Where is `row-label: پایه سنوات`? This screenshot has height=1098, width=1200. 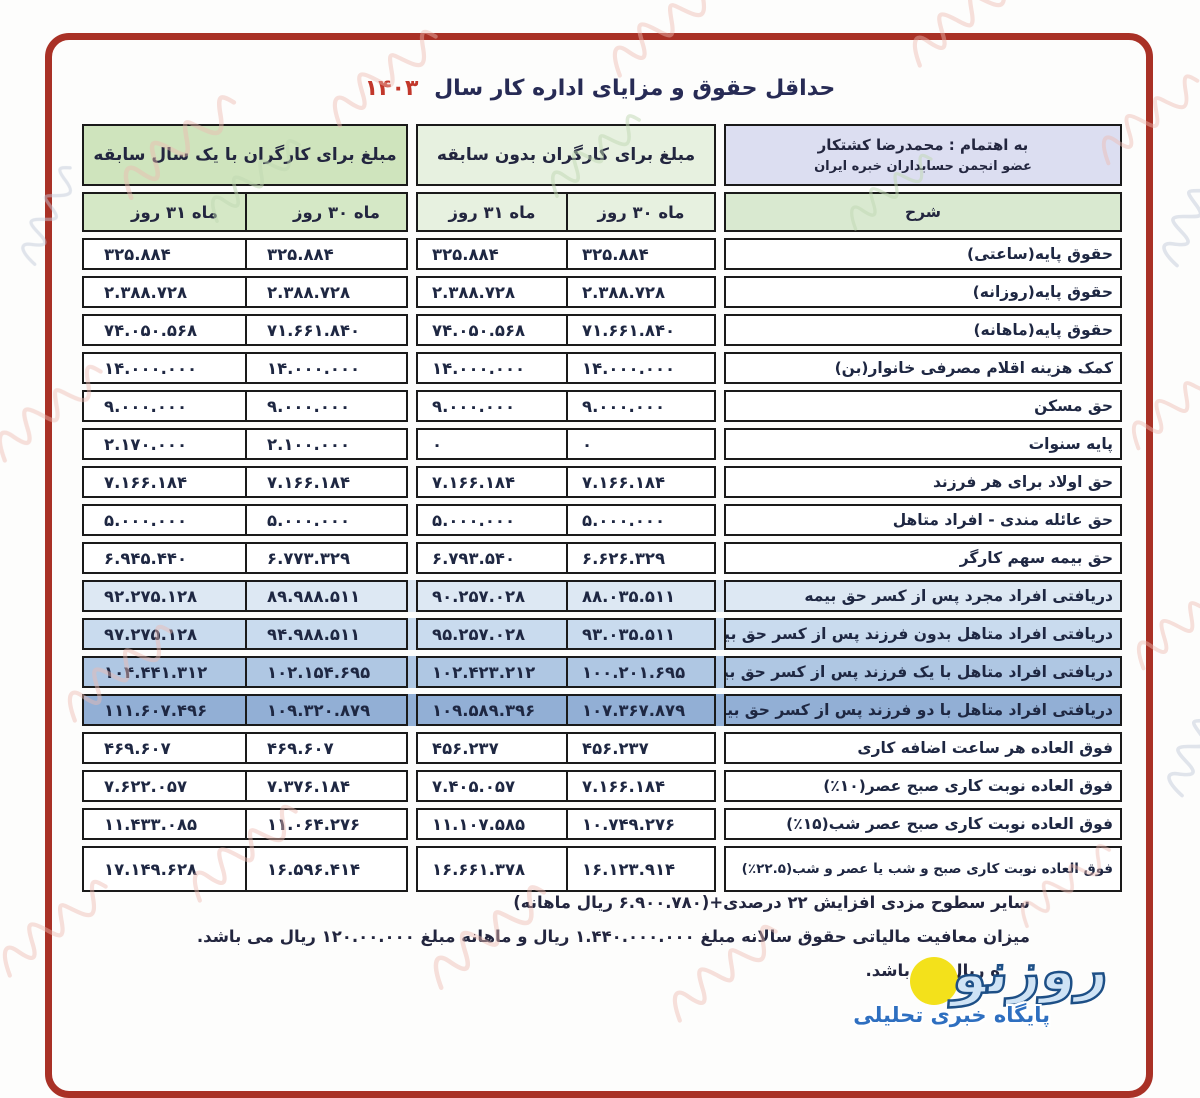 row-label: پایه سنوات is located at coordinates (923, 444).